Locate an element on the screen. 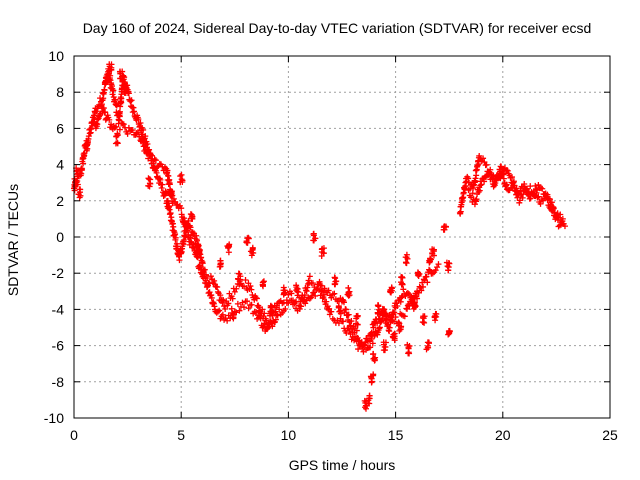 Image resolution: width=640 pixels, height=480 pixels. y-tick-label: 2 is located at coordinates (60, 201).